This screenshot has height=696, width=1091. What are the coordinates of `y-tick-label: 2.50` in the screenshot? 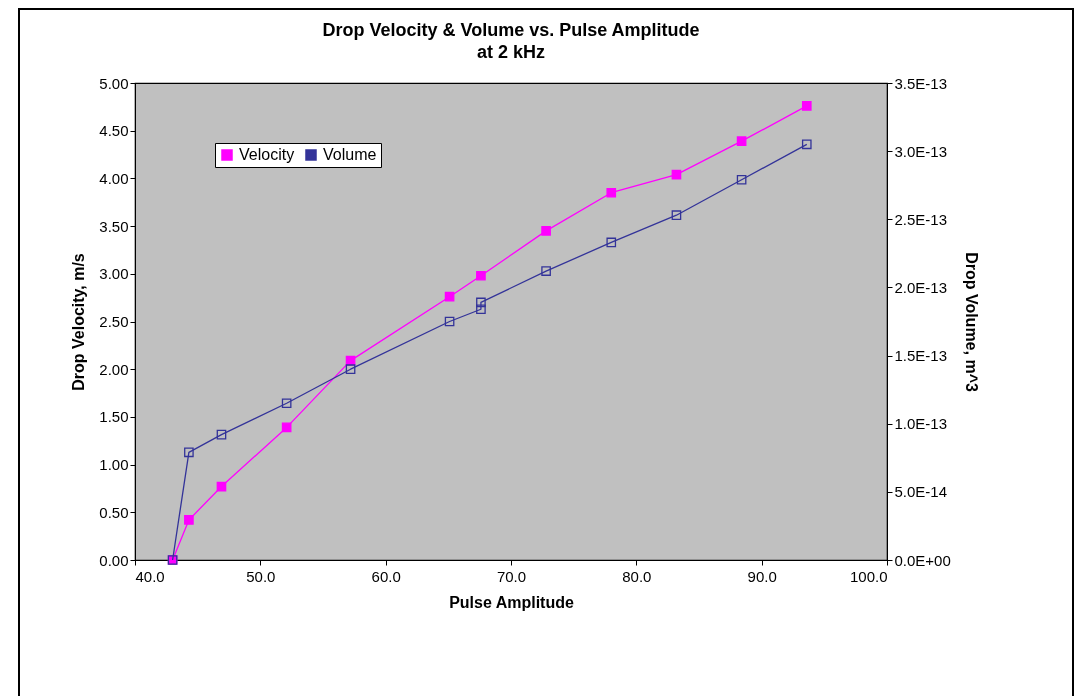 It's located at (114, 321).